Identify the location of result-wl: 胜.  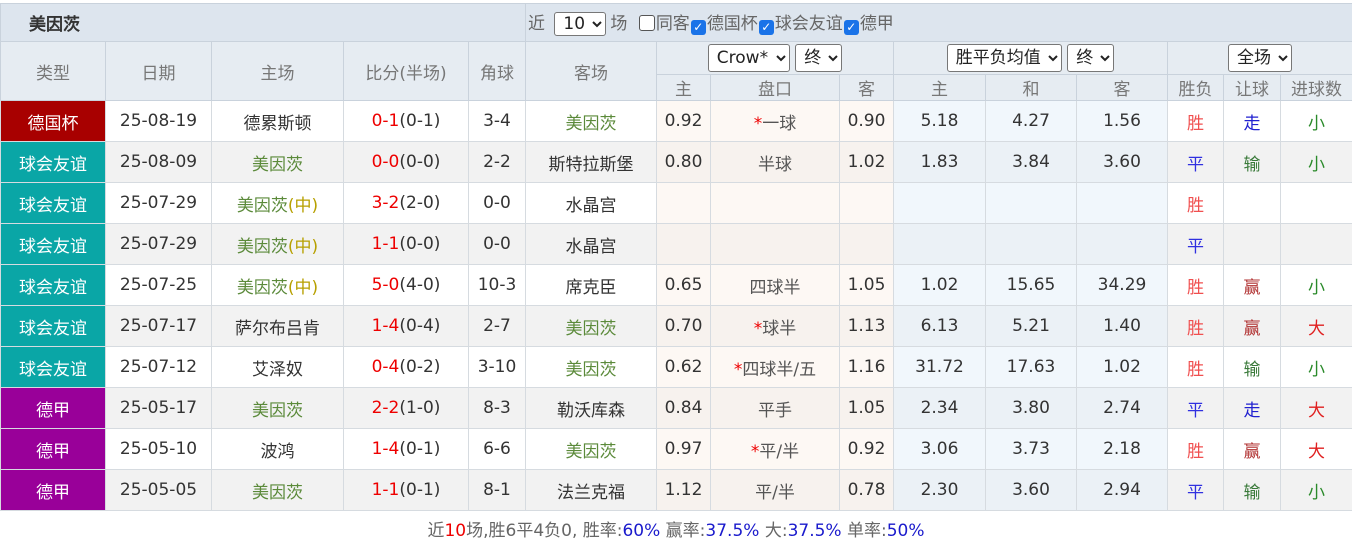
(1195, 121).